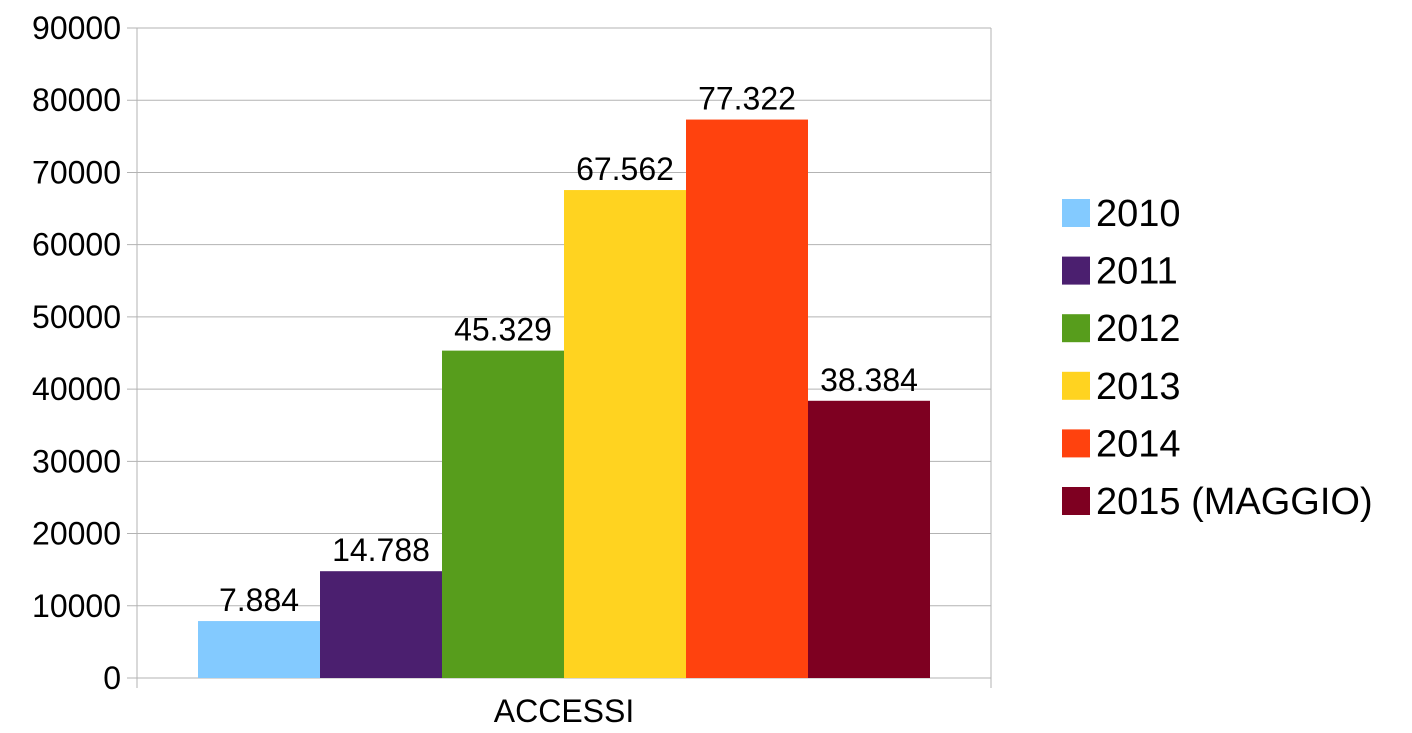  What do you see at coordinates (1138, 214) in the screenshot?
I see `legend-label: 2010` at bounding box center [1138, 214].